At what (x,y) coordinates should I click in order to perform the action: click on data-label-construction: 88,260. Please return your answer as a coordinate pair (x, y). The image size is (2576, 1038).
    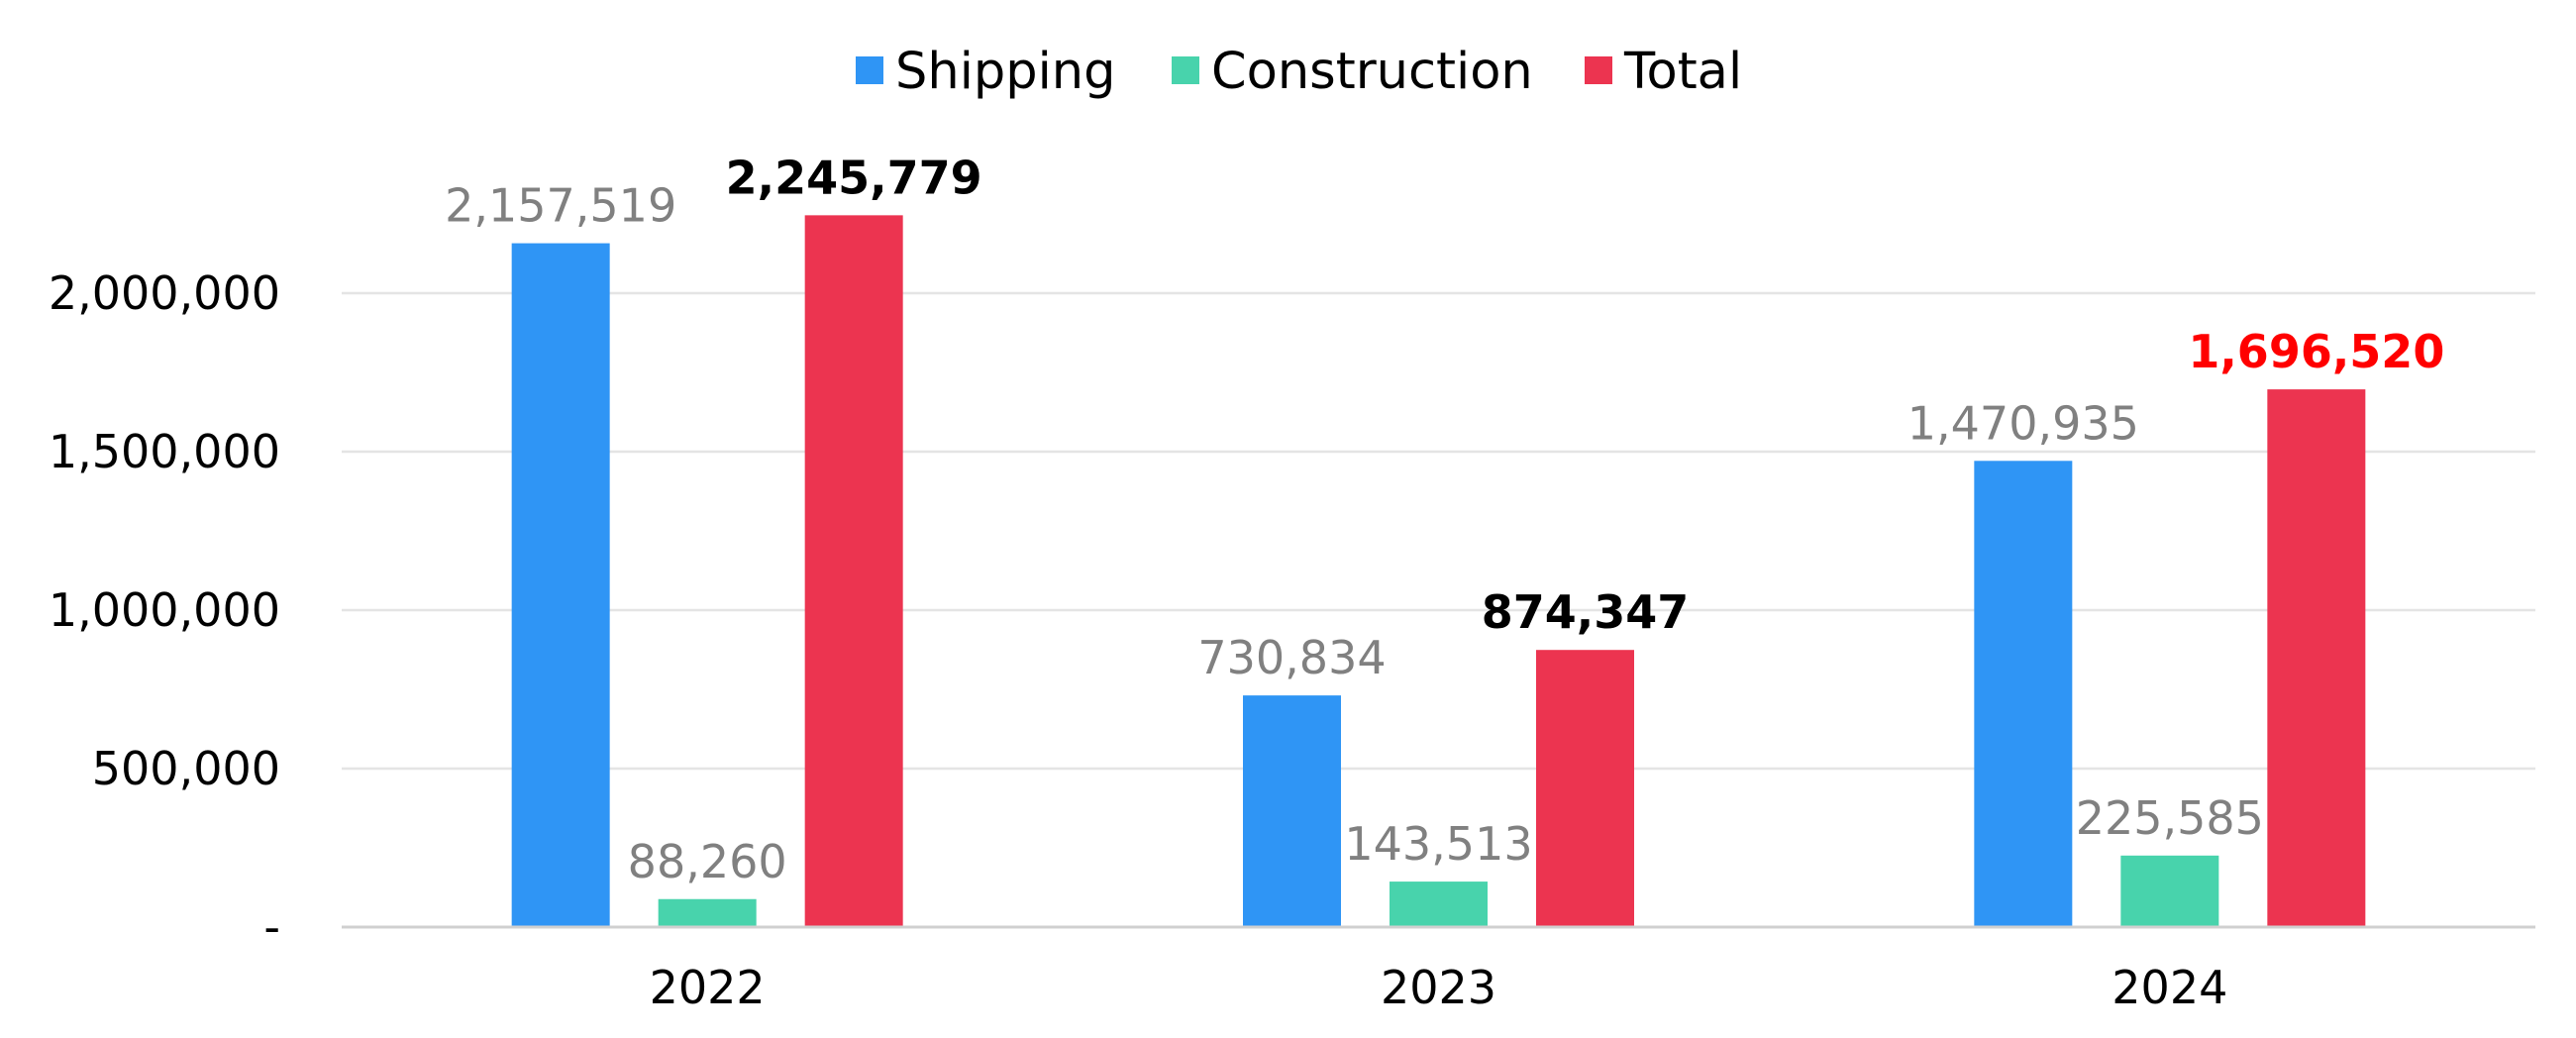
    Looking at the image, I should click on (707, 862).